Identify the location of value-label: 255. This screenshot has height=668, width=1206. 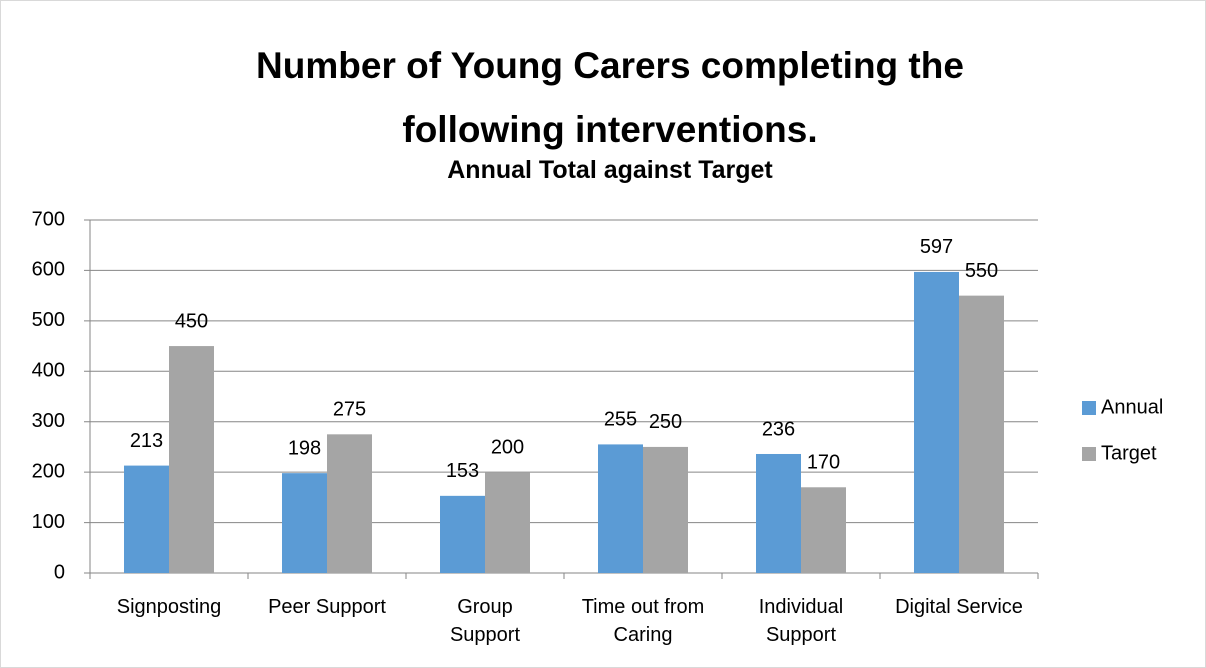
(620, 420).